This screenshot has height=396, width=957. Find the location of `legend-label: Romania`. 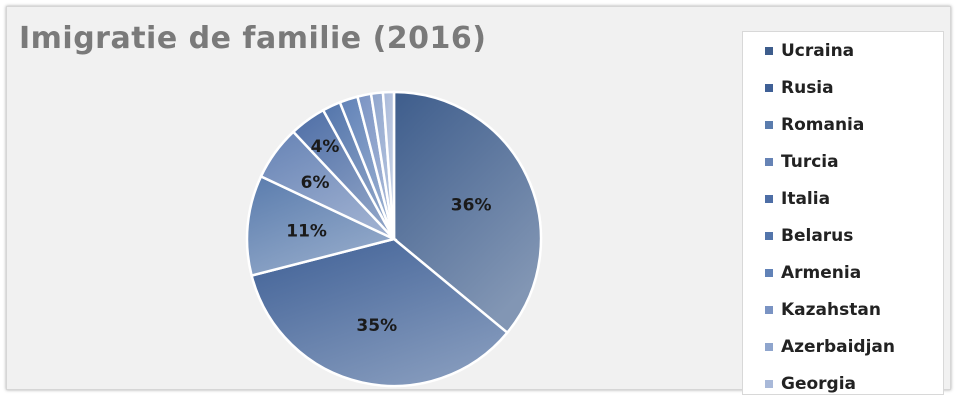

legend-label: Romania is located at coordinates (823, 125).